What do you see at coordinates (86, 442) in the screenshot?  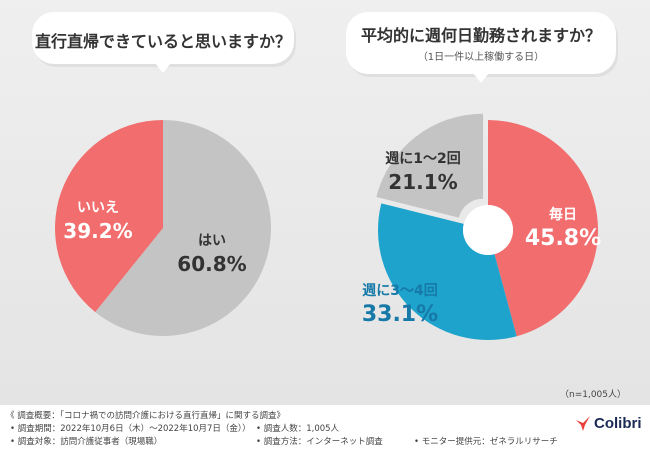 I see `footer-target: • 調査対象：訪問介護従事者（現場職）` at bounding box center [86, 442].